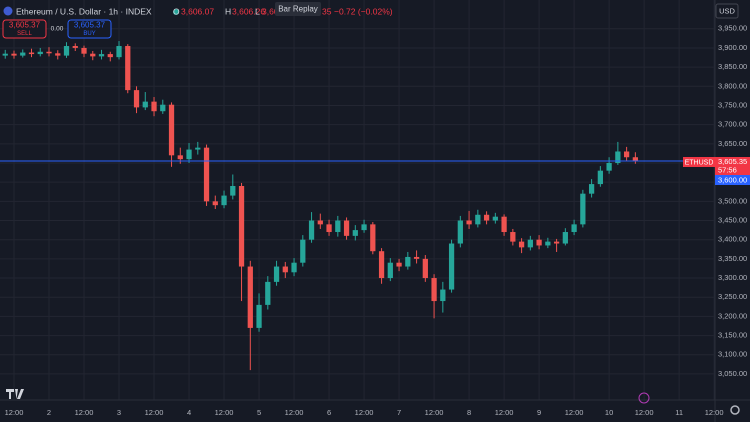 The height and width of the screenshot is (422, 750). What do you see at coordinates (469, 412) in the screenshot?
I see `x-tick-label: 8` at bounding box center [469, 412].